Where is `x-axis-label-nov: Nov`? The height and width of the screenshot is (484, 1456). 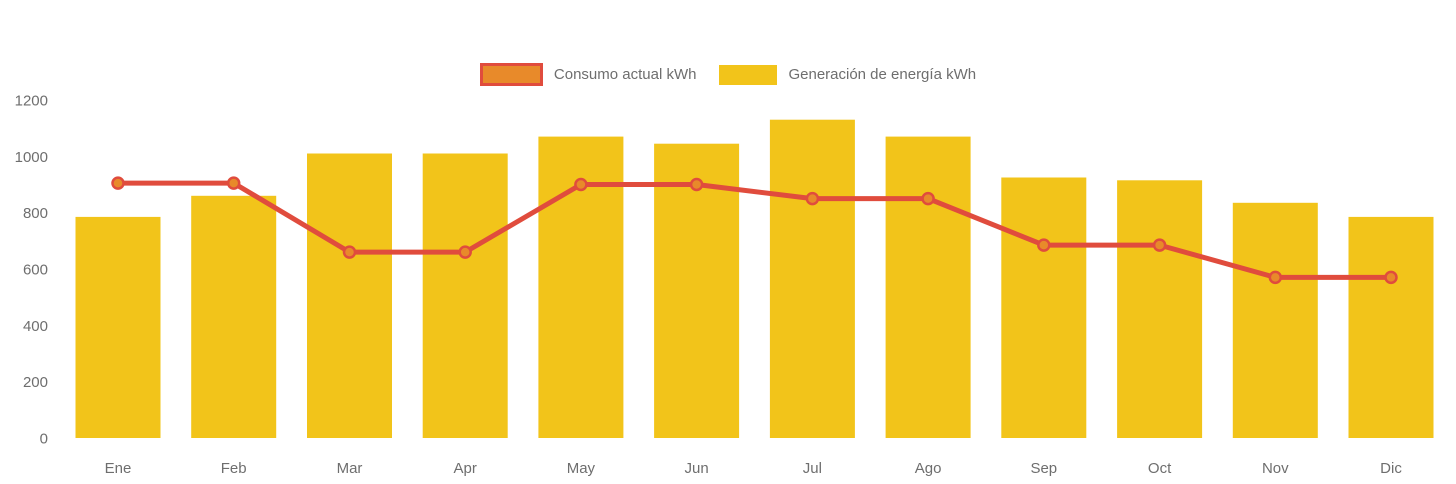
x-axis-label-nov: Nov is located at coordinates (1275, 468).